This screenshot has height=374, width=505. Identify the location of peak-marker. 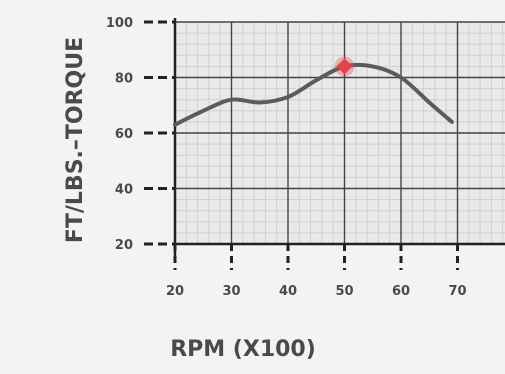
(344, 66).